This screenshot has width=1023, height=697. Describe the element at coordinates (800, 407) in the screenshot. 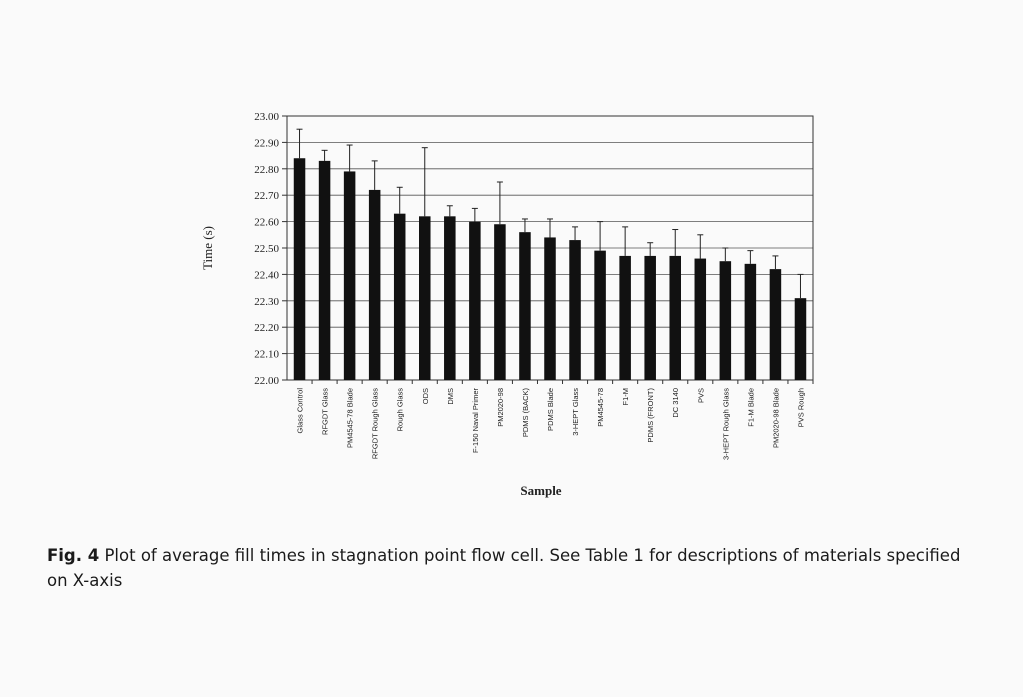

I see `x-tick-label: PVS Rough` at that location.